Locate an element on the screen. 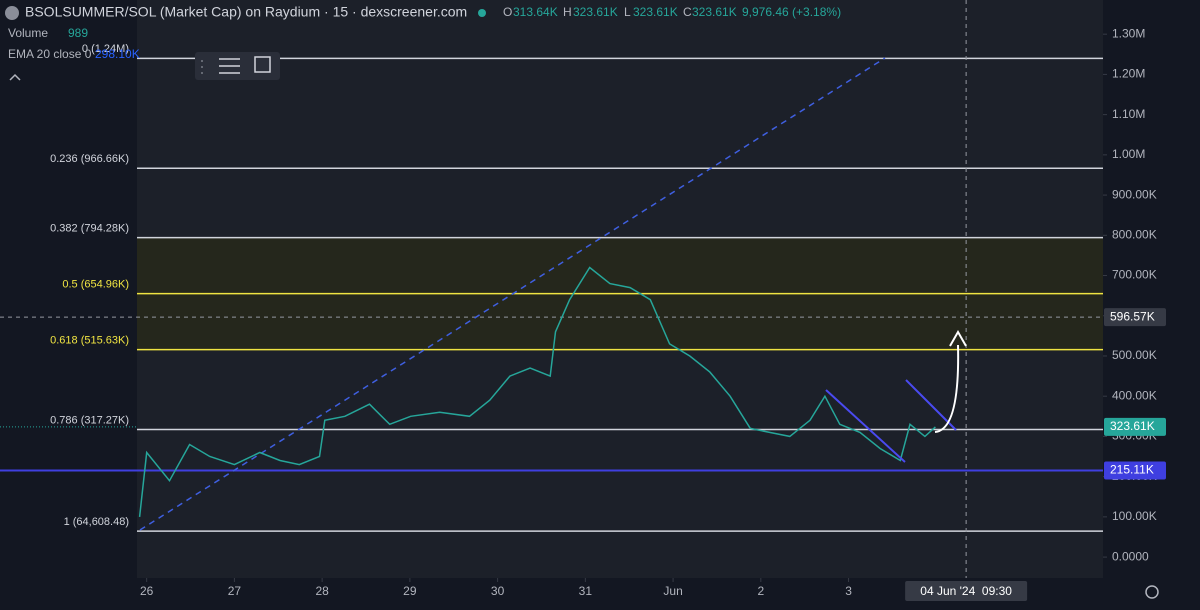 The width and height of the screenshot is (1200, 610). time-label: 04 Jun '24 09:30 is located at coordinates (966, 591).